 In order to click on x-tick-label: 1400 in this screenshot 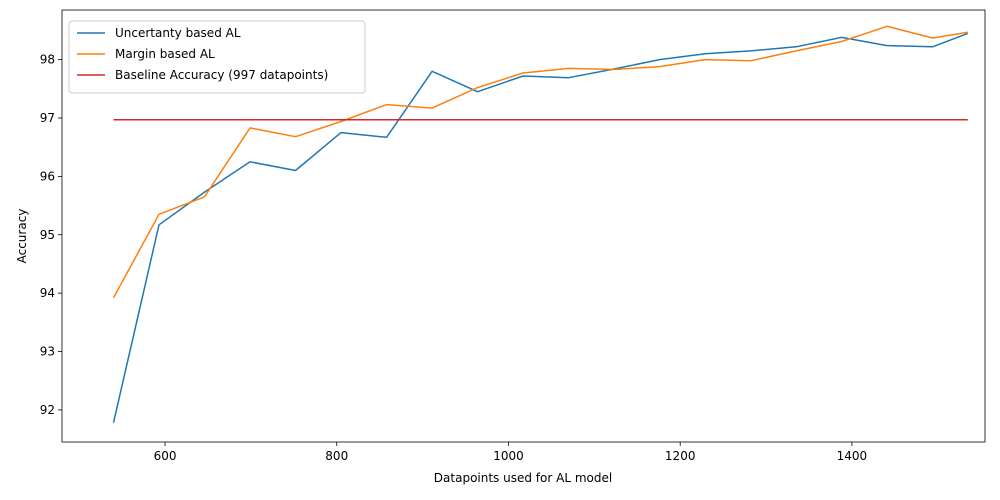, I will do `click(852, 456)`.